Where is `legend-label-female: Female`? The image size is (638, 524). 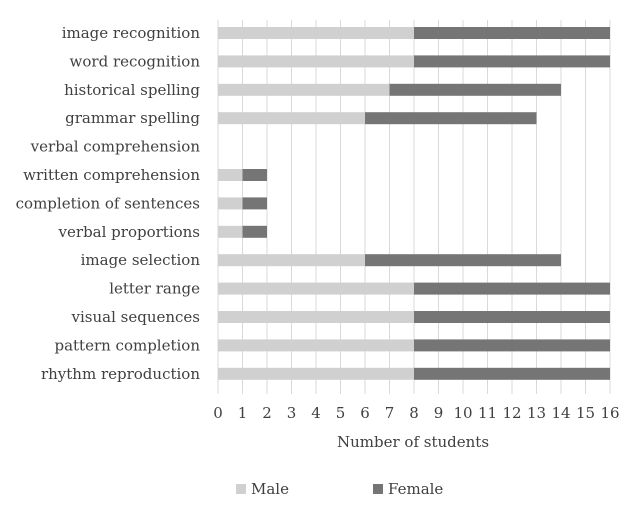
legend-label-female: Female is located at coordinates (415, 489).